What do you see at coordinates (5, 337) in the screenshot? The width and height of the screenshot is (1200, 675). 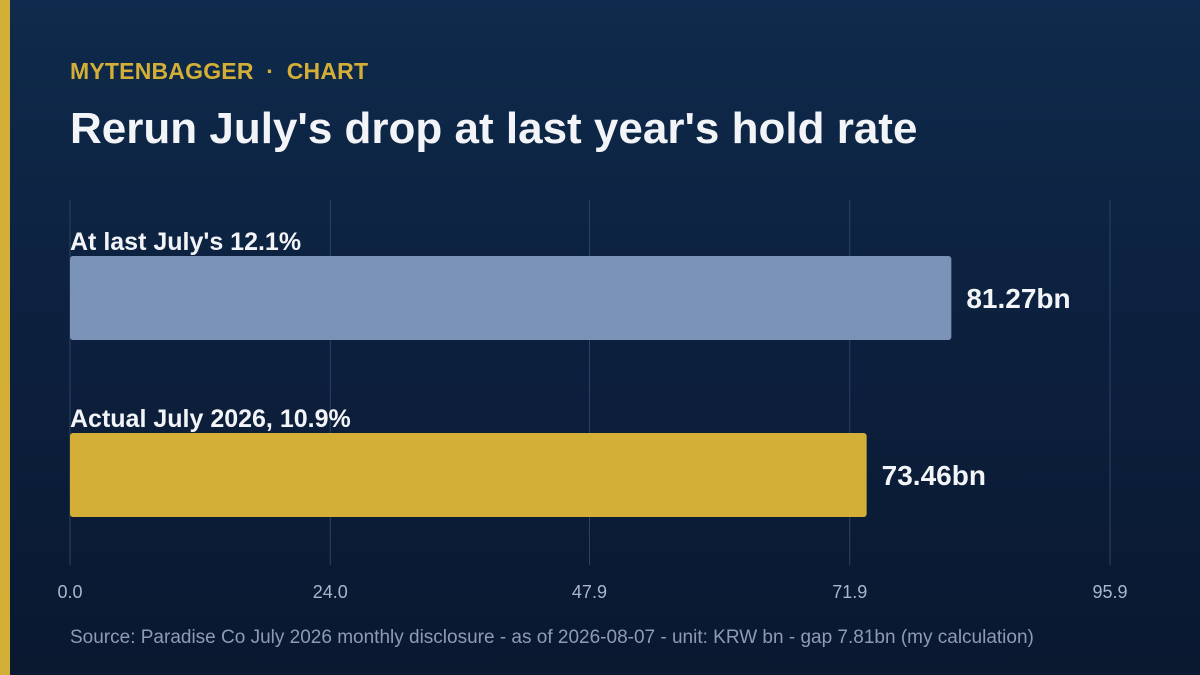 I see `accent-strip` at bounding box center [5, 337].